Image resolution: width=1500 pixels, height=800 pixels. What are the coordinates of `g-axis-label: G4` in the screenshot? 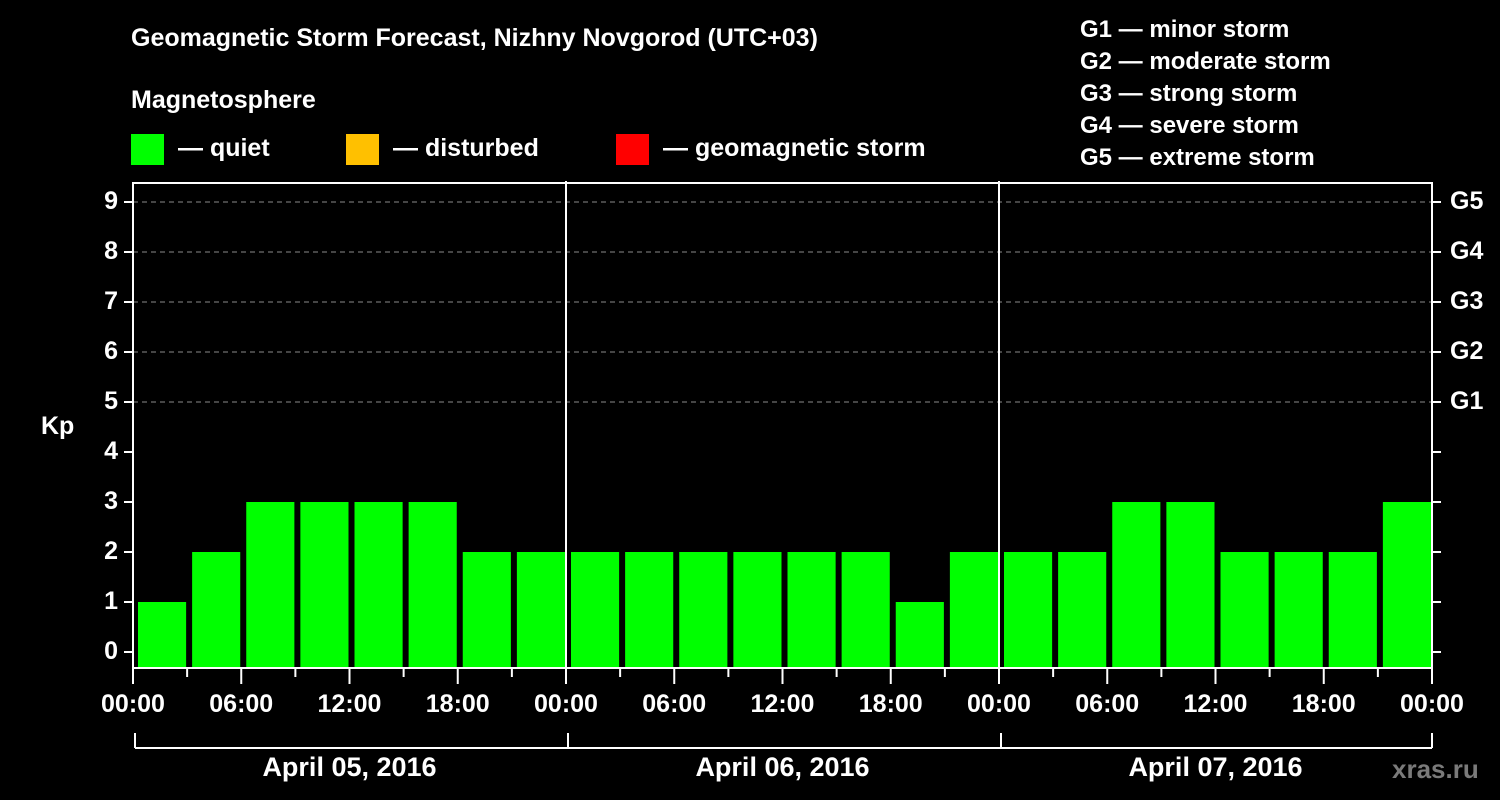 It's located at (1467, 251).